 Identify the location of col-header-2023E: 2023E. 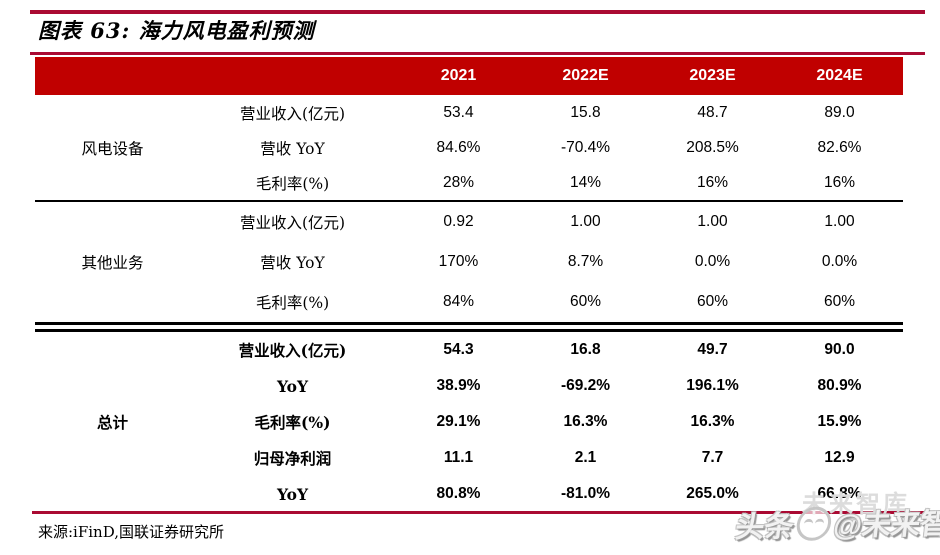
(712, 75).